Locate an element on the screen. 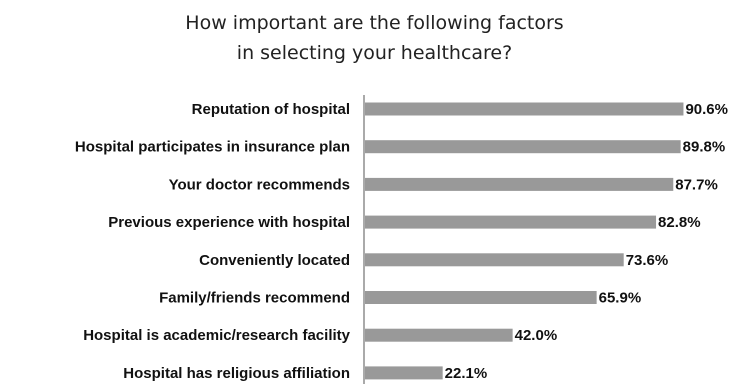 The width and height of the screenshot is (749, 387). value-label: 87.7% is located at coordinates (696, 184).